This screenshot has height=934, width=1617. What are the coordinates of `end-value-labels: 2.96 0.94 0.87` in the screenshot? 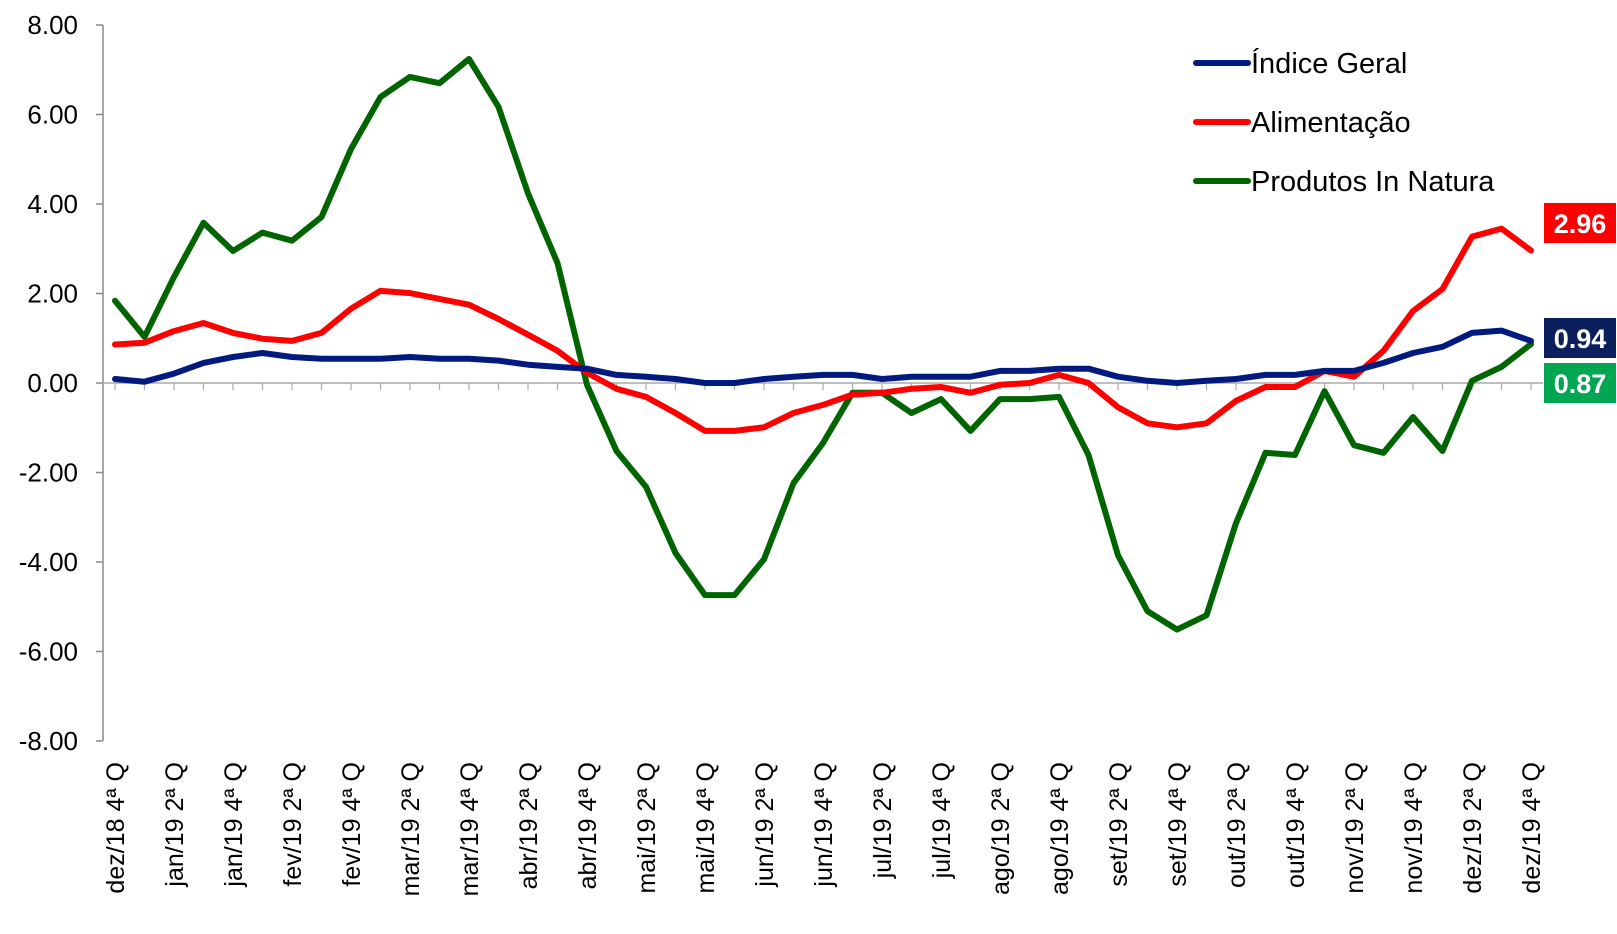 It's located at (1580, 303).